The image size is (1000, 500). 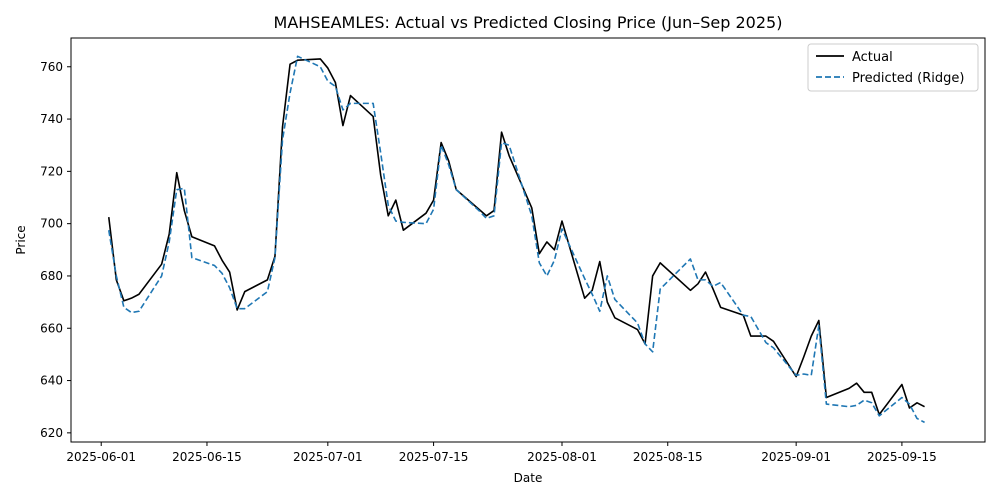 I want to click on x-tick-label: 2025-07-15, so click(x=434, y=457).